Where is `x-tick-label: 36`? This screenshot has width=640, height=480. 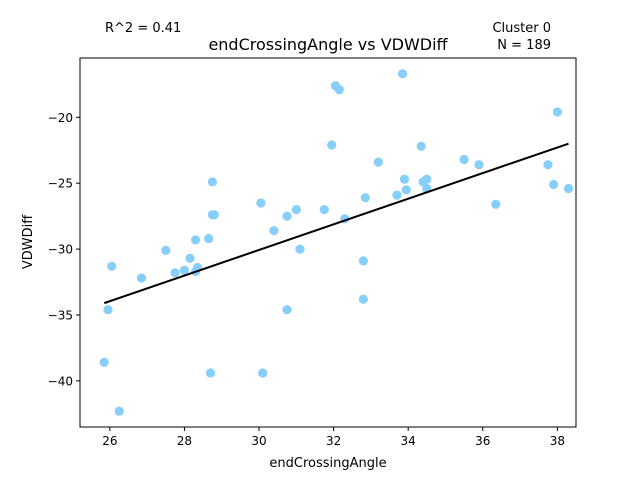
x-tick-label: 36 is located at coordinates (482, 441).